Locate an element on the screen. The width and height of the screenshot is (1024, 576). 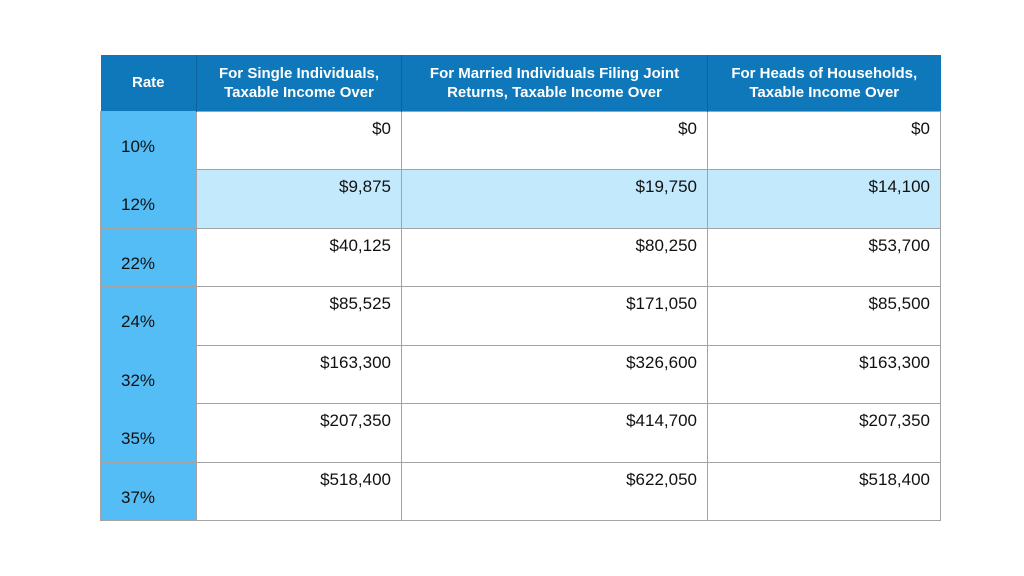
heads-value-cell: $14,100 is located at coordinates (824, 199).